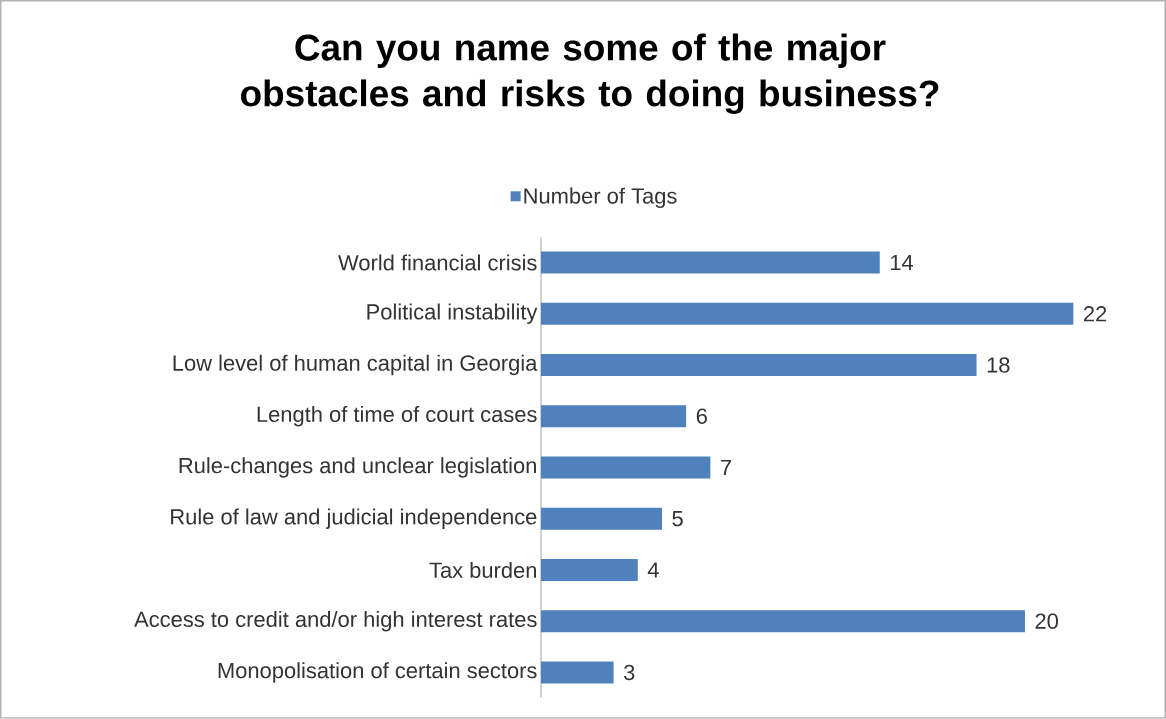 The width and height of the screenshot is (1166, 719). What do you see at coordinates (726, 468) in the screenshot?
I see `data-label: 7` at bounding box center [726, 468].